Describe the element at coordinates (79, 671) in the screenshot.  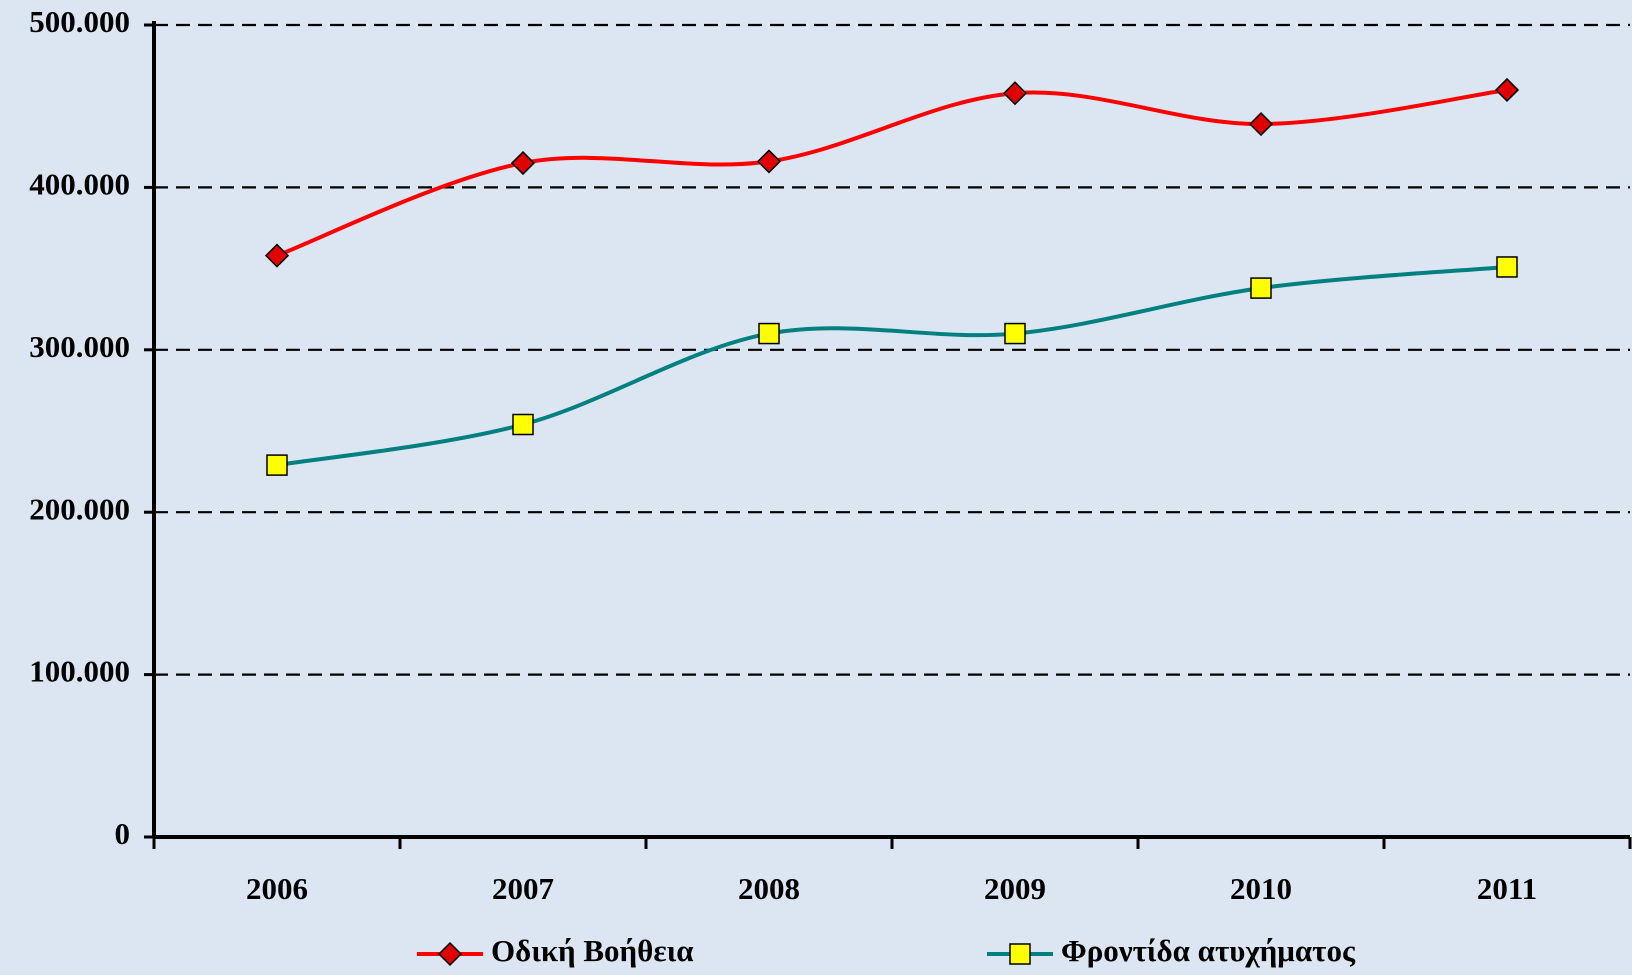
I see `y-tick-label: 100.000` at that location.